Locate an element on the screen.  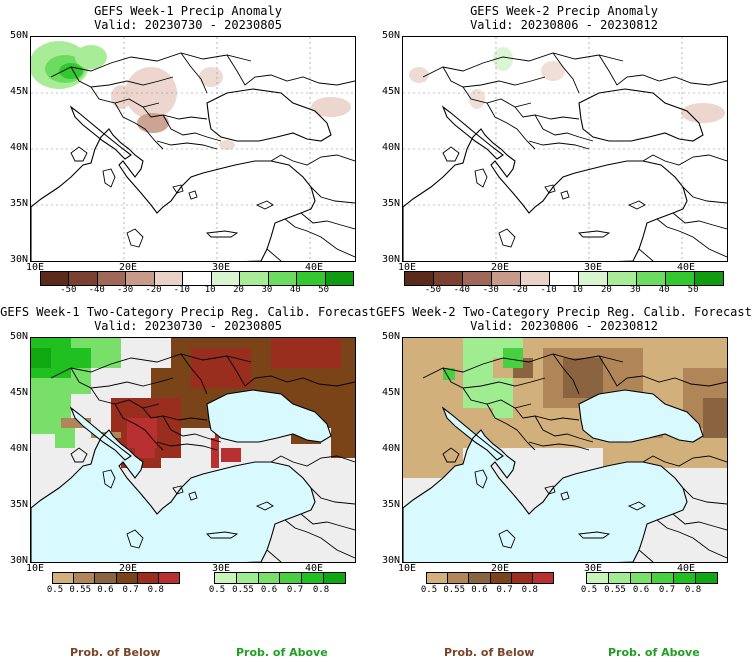
anomaly-tick-label: 20 is located at coordinates (238, 290).